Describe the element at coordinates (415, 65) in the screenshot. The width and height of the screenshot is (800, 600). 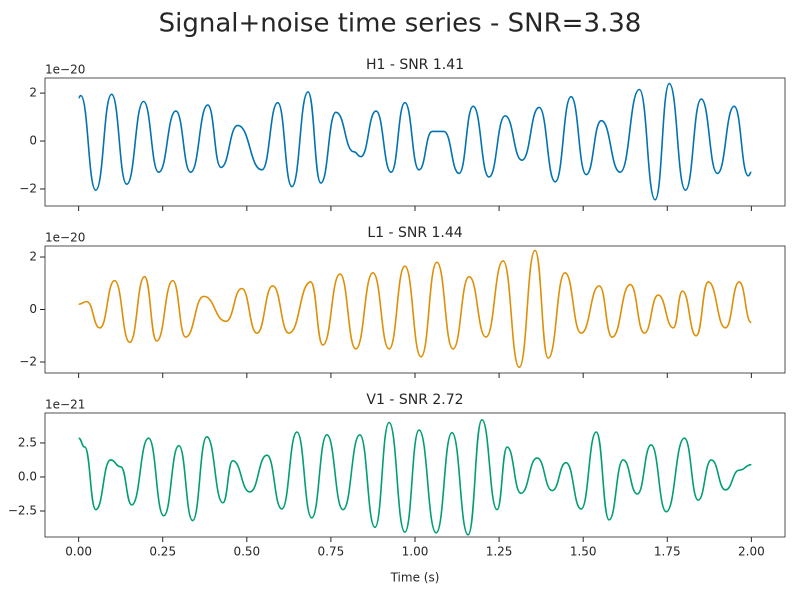
I see `subplot-title: H1 - SNR 1.41` at that location.